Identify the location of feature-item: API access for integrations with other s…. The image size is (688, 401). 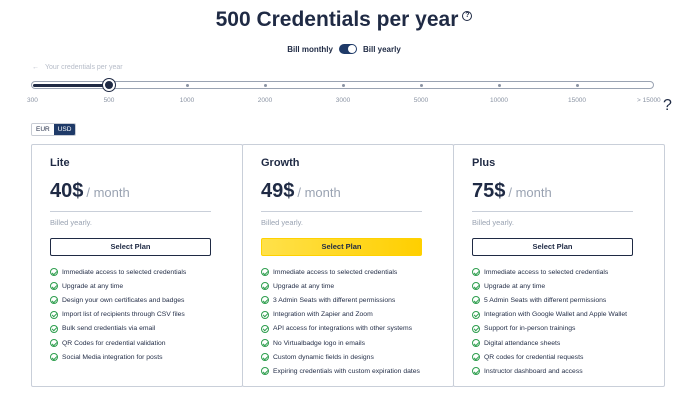
(340, 329).